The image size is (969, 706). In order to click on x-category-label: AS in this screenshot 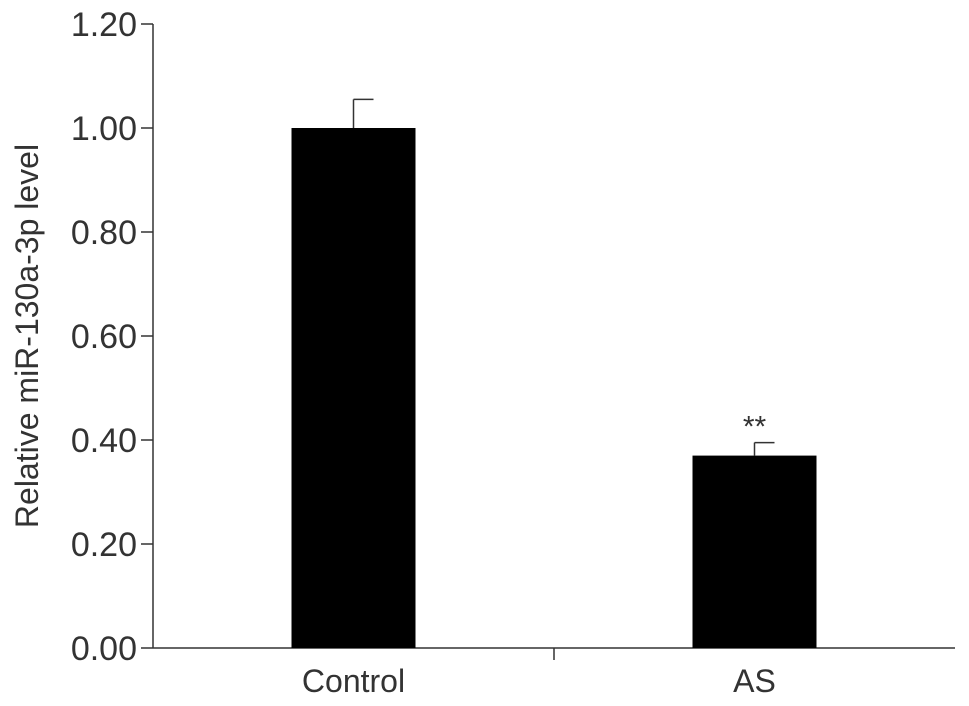, I will do `click(754, 681)`.